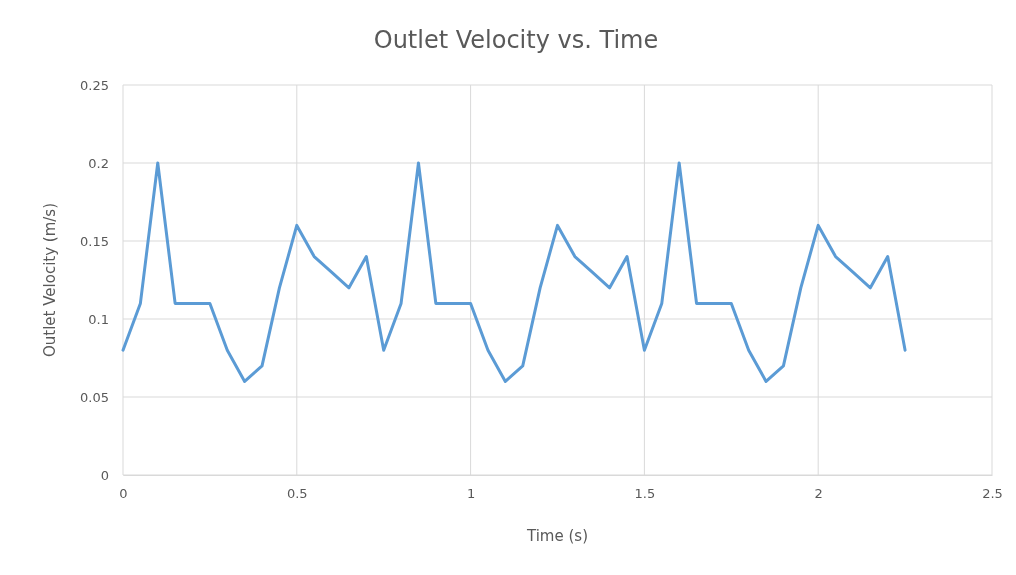 Image resolution: width=1016 pixels, height=575 pixels. I want to click on x-tick-label: 2.5, so click(992, 494).